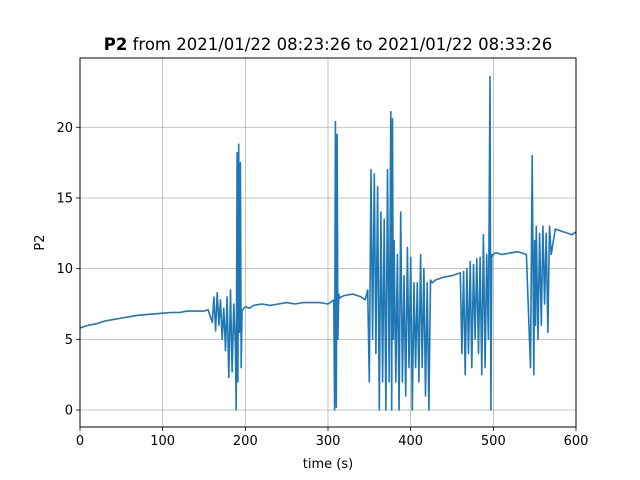  Describe the element at coordinates (328, 441) in the screenshot. I see `x-tick-label: 300` at that location.